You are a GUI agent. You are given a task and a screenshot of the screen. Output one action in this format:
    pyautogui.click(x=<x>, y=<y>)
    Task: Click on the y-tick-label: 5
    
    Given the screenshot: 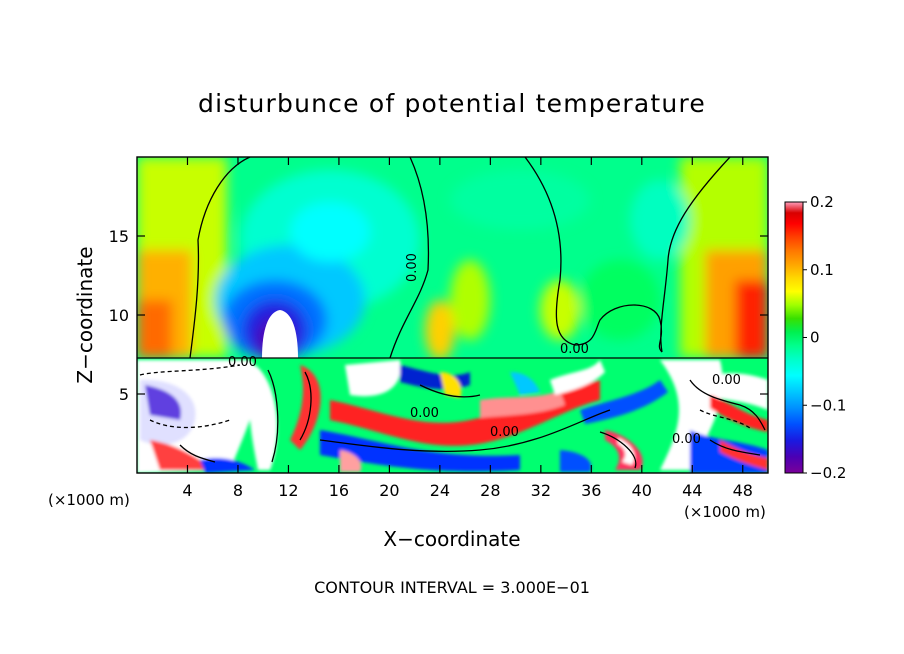 What is the action you would take?
    pyautogui.click(x=124, y=394)
    